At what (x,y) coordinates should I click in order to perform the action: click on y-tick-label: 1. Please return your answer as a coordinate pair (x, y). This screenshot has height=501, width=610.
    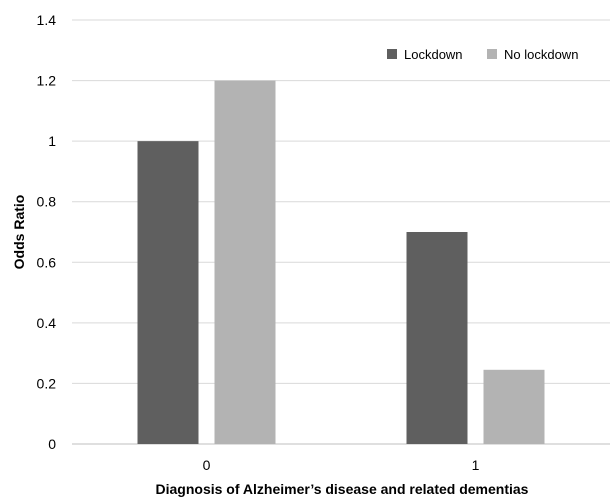
    Looking at the image, I should click on (52, 141).